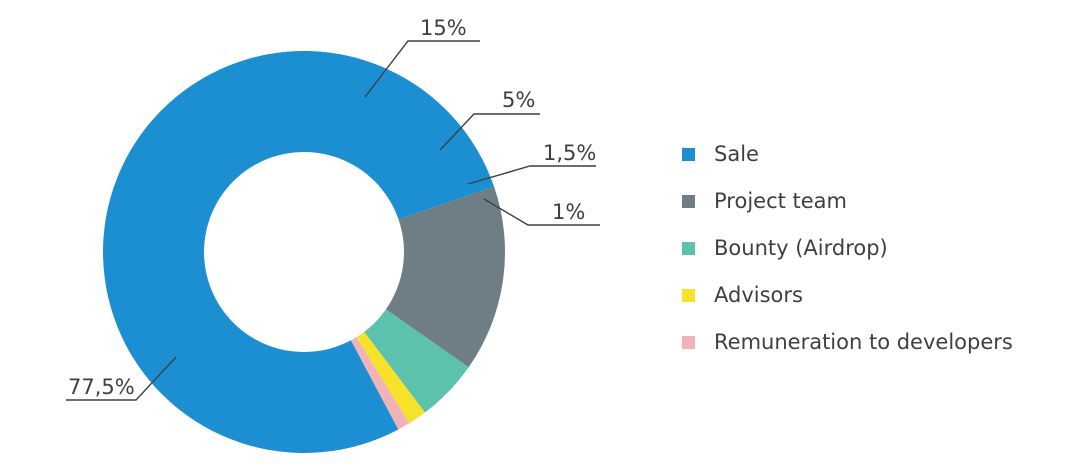  Describe the element at coordinates (688, 201) in the screenshot. I see `legend-swatch-project-team` at that location.